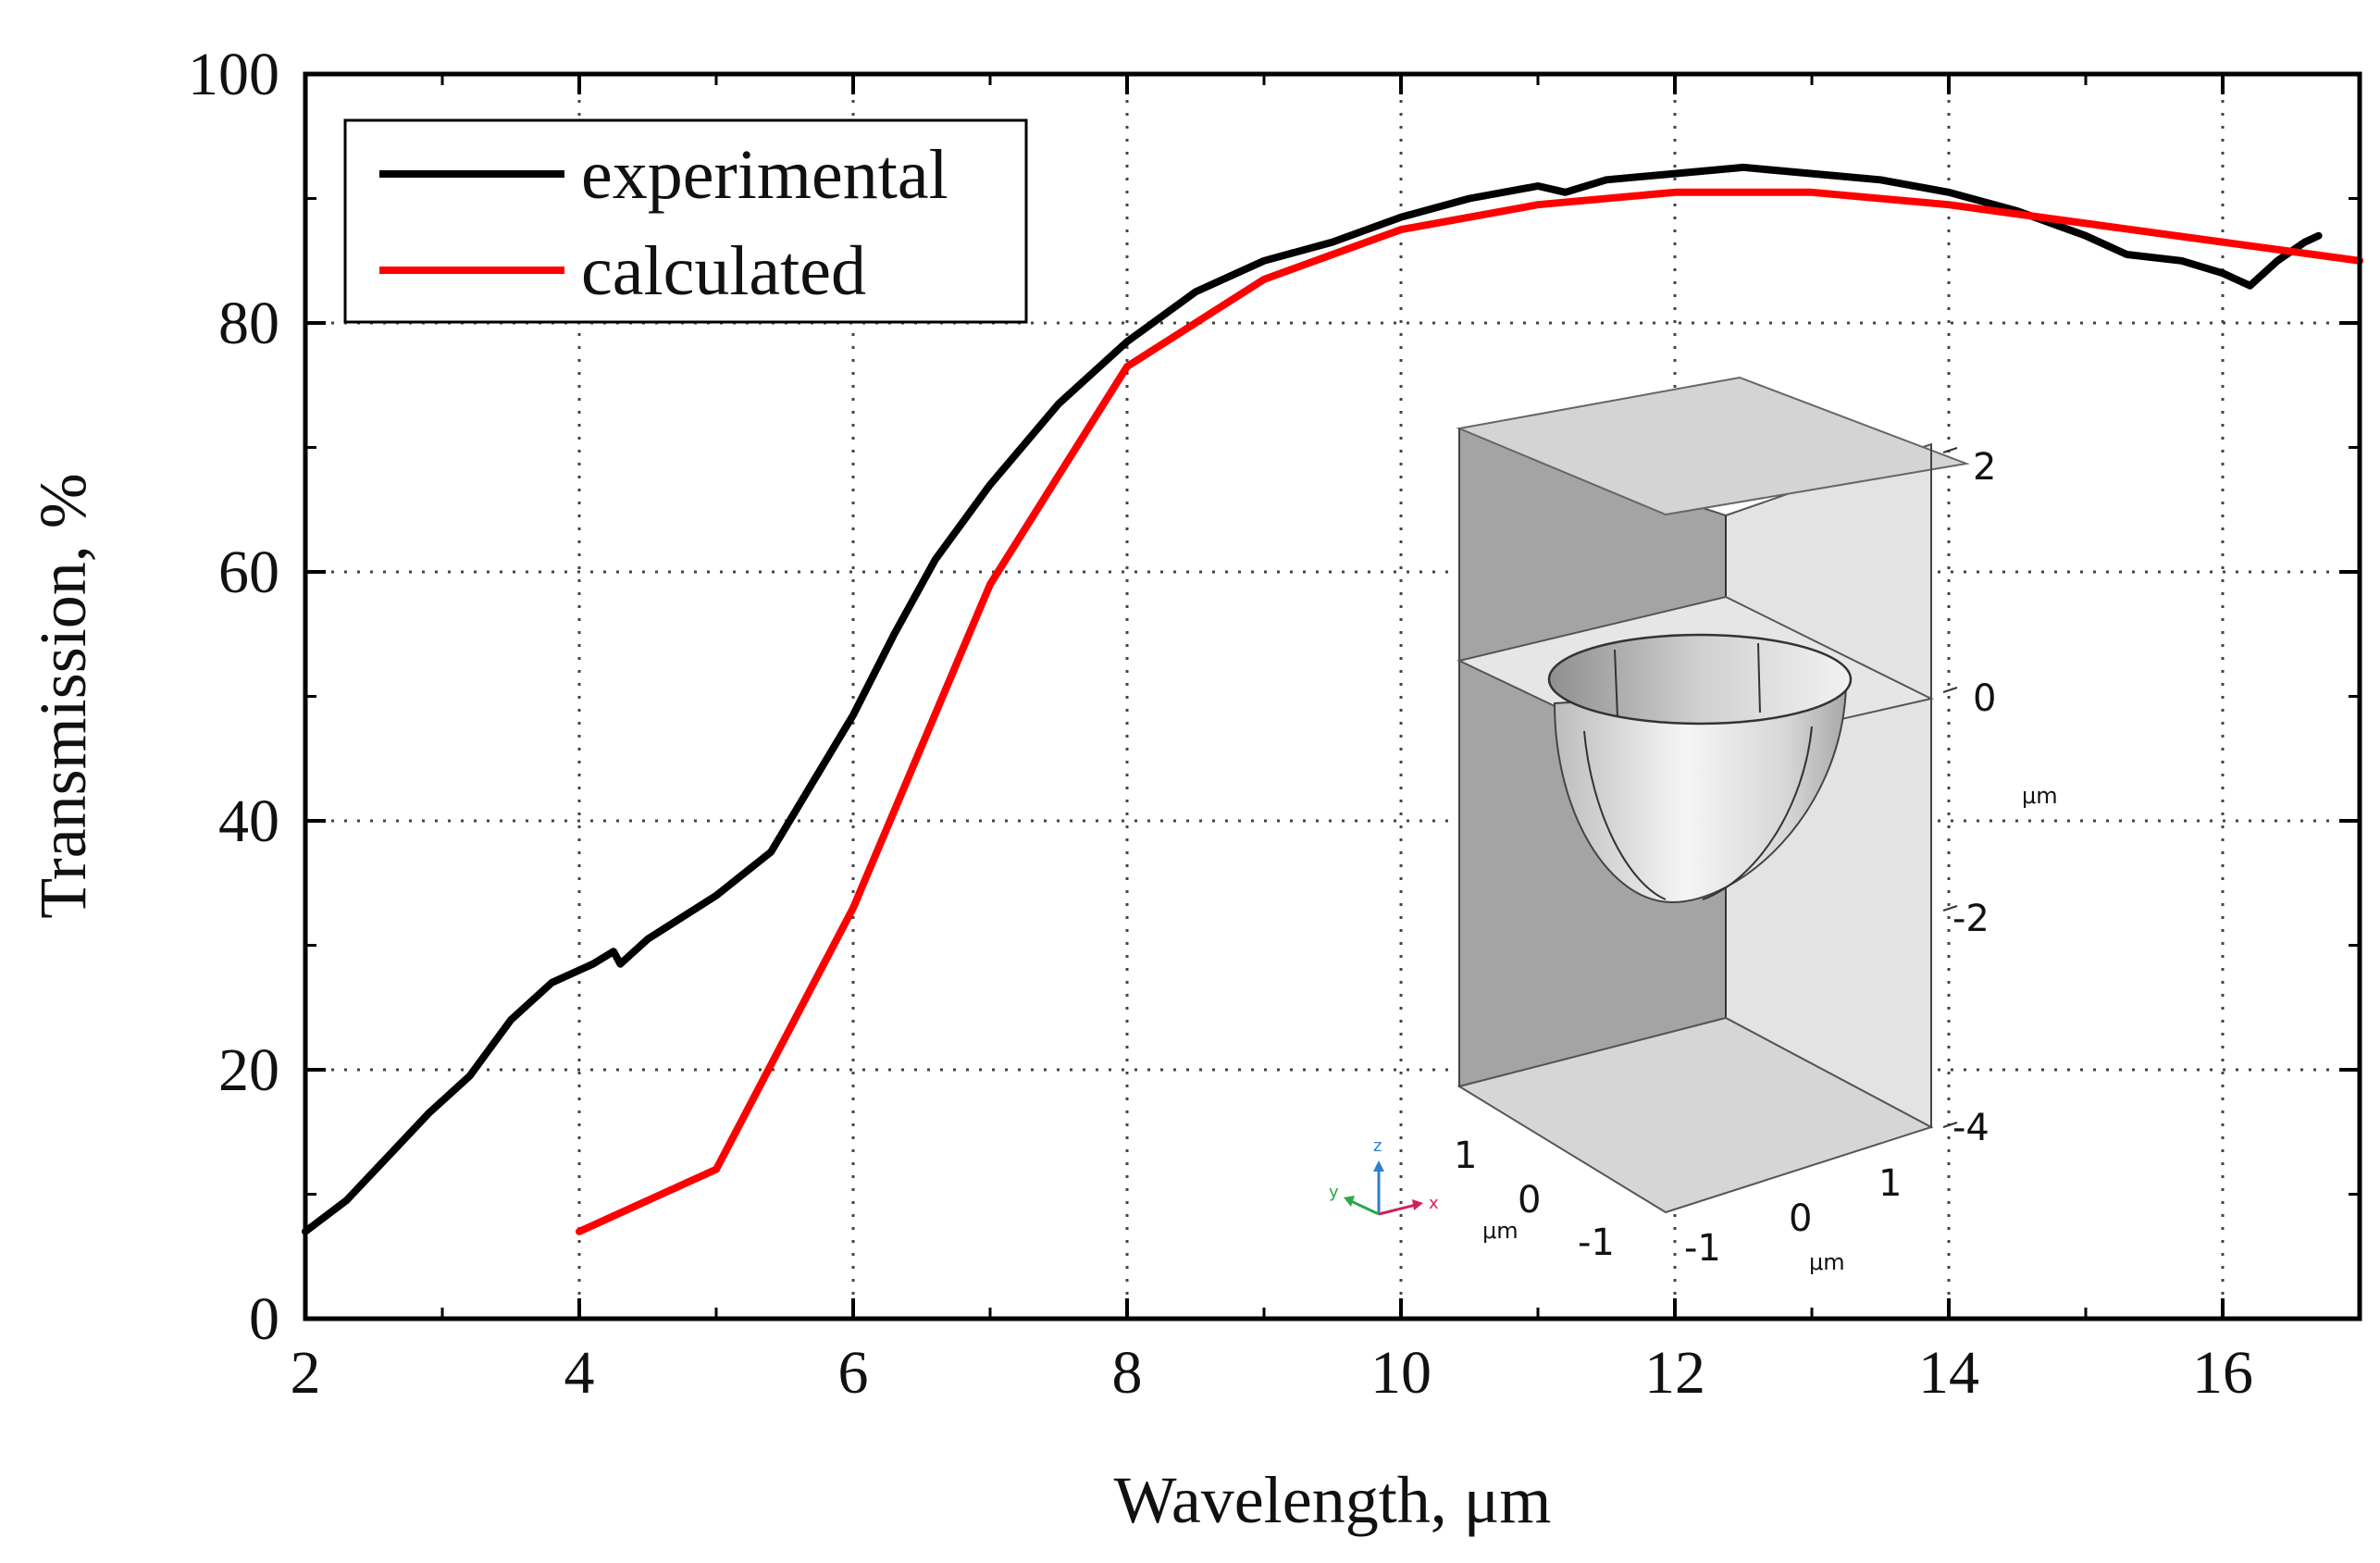  Describe the element at coordinates (2040, 796) in the screenshot. I see `inset-z-unit: μm` at that location.